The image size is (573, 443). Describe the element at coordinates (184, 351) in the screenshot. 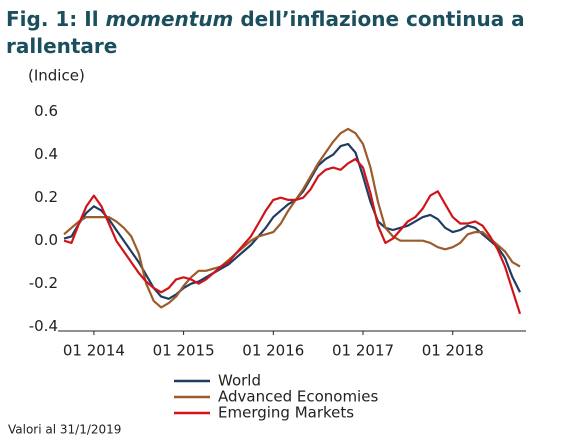

I see `x-tick-label: 01 2015` at that location.